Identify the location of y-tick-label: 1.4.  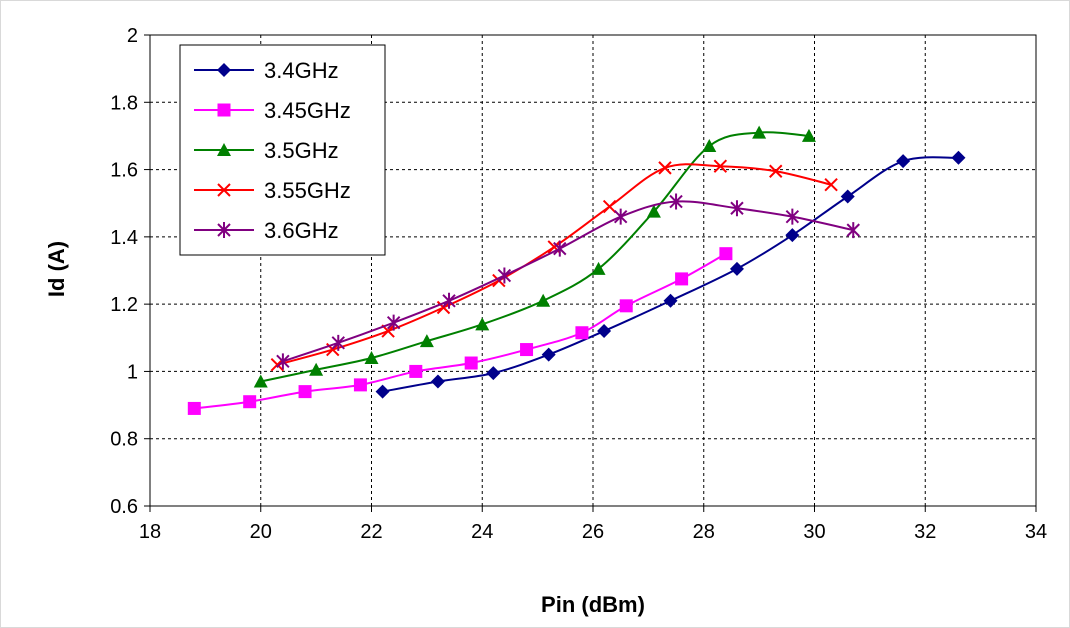
(124, 238).